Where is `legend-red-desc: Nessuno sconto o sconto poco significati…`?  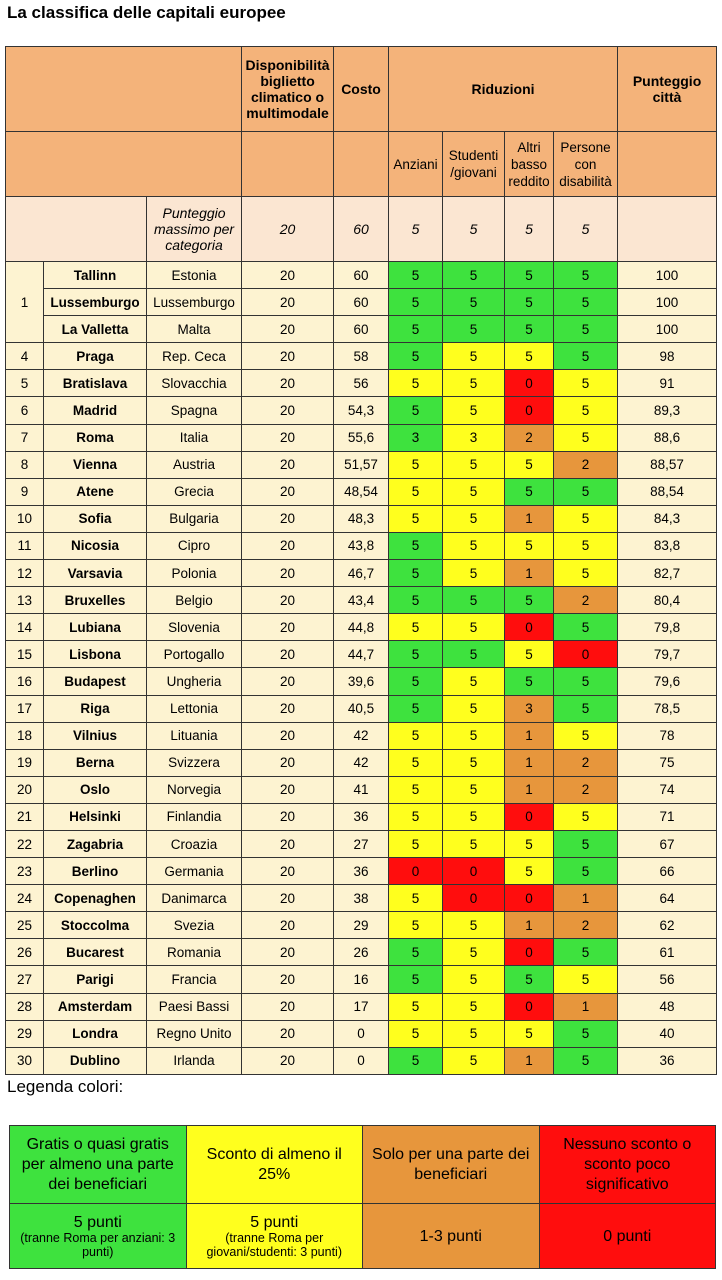
legend-red-desc: Nessuno sconto o sconto poco significati… is located at coordinates (627, 1164).